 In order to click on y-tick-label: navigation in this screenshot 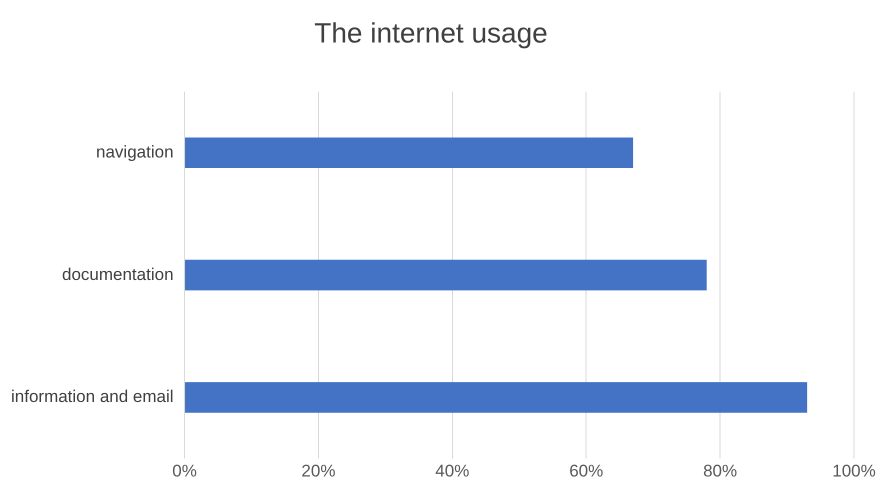, I will do `click(135, 152)`.